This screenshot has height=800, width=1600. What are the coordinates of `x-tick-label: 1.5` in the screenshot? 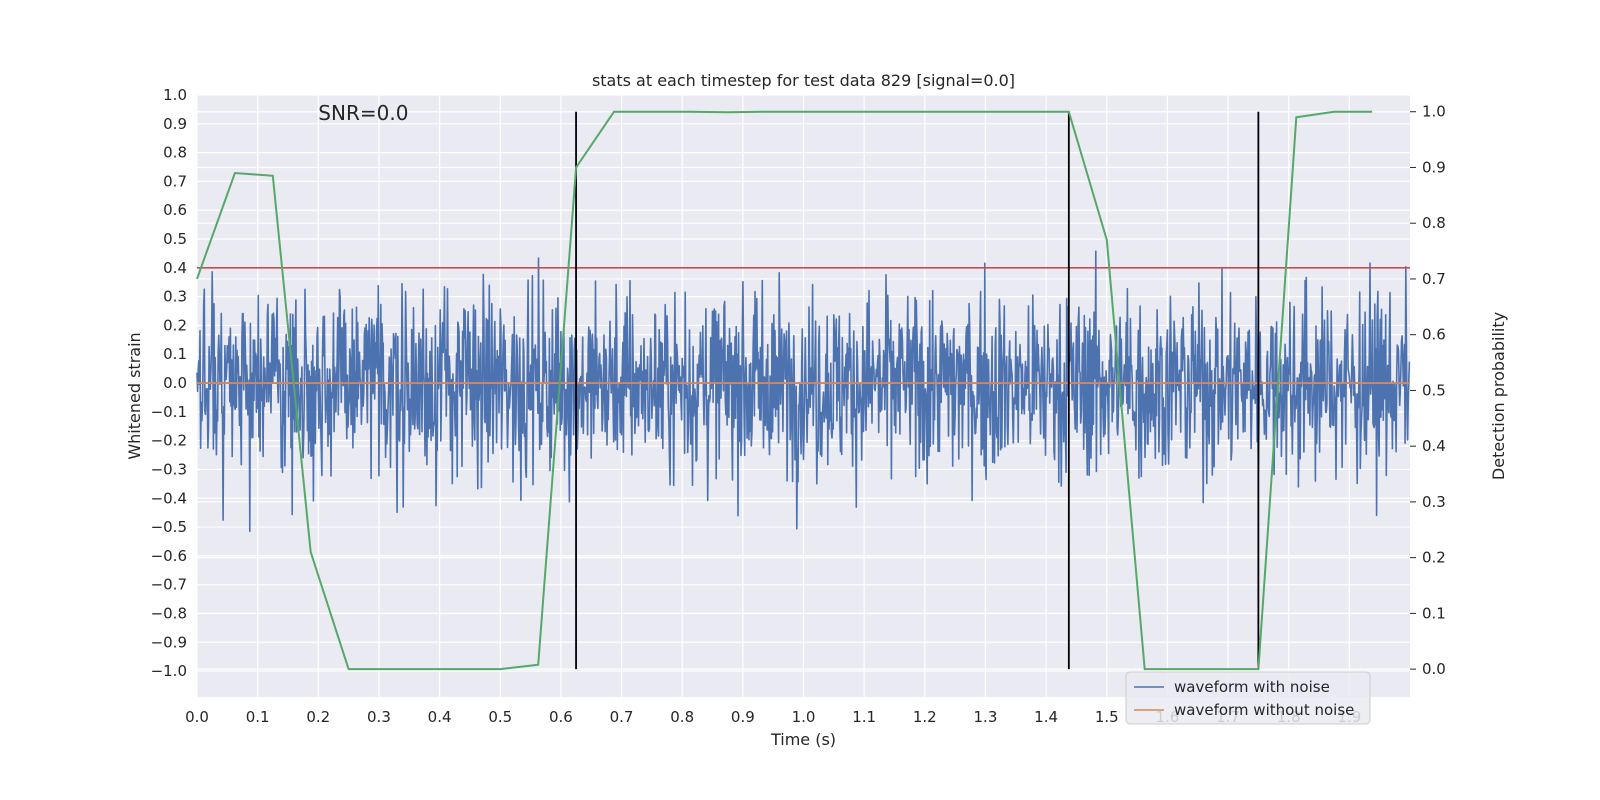 It's located at (1107, 717).